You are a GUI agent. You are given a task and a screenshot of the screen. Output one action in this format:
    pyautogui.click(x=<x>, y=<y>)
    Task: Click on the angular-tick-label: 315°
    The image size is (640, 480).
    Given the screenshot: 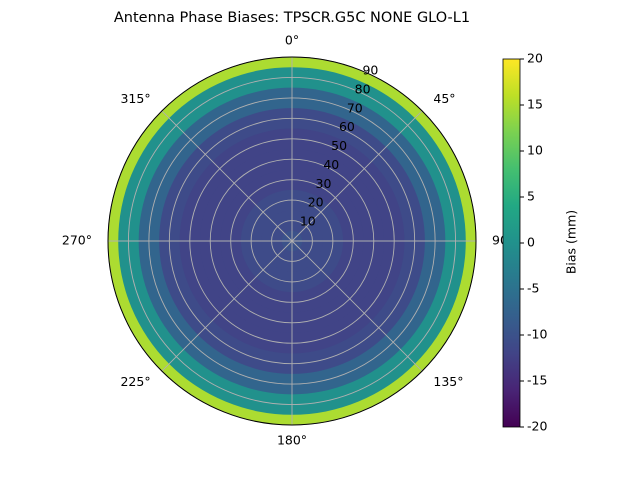 What is the action you would take?
    pyautogui.click(x=135, y=98)
    